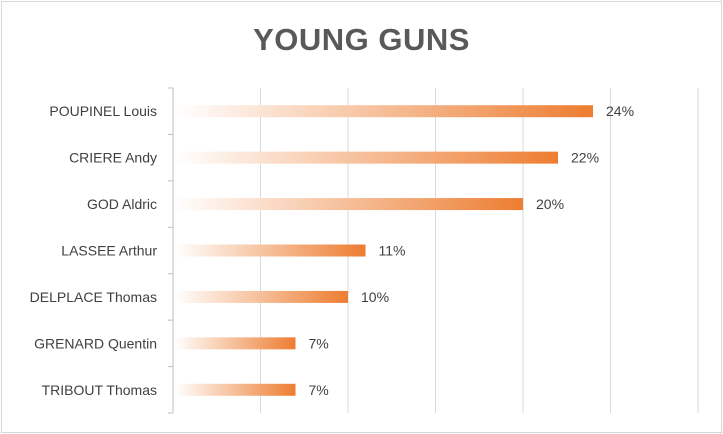  I want to click on data-label: 20%, so click(550, 204).